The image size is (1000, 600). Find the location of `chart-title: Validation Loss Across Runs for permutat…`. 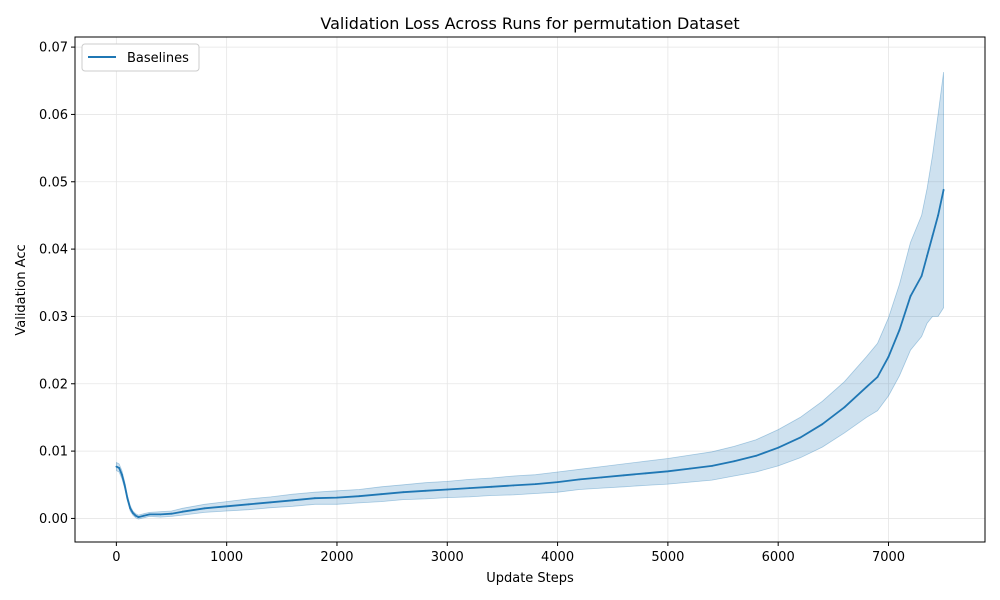

chart-title: Validation Loss Across Runs for permutat… is located at coordinates (529, 23).